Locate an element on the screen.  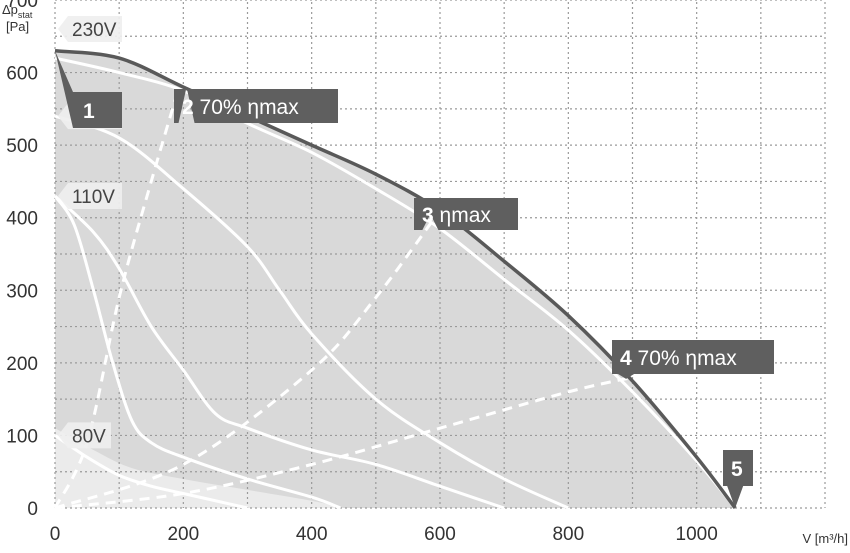
operating-point-1: 1 is located at coordinates (88, 89).